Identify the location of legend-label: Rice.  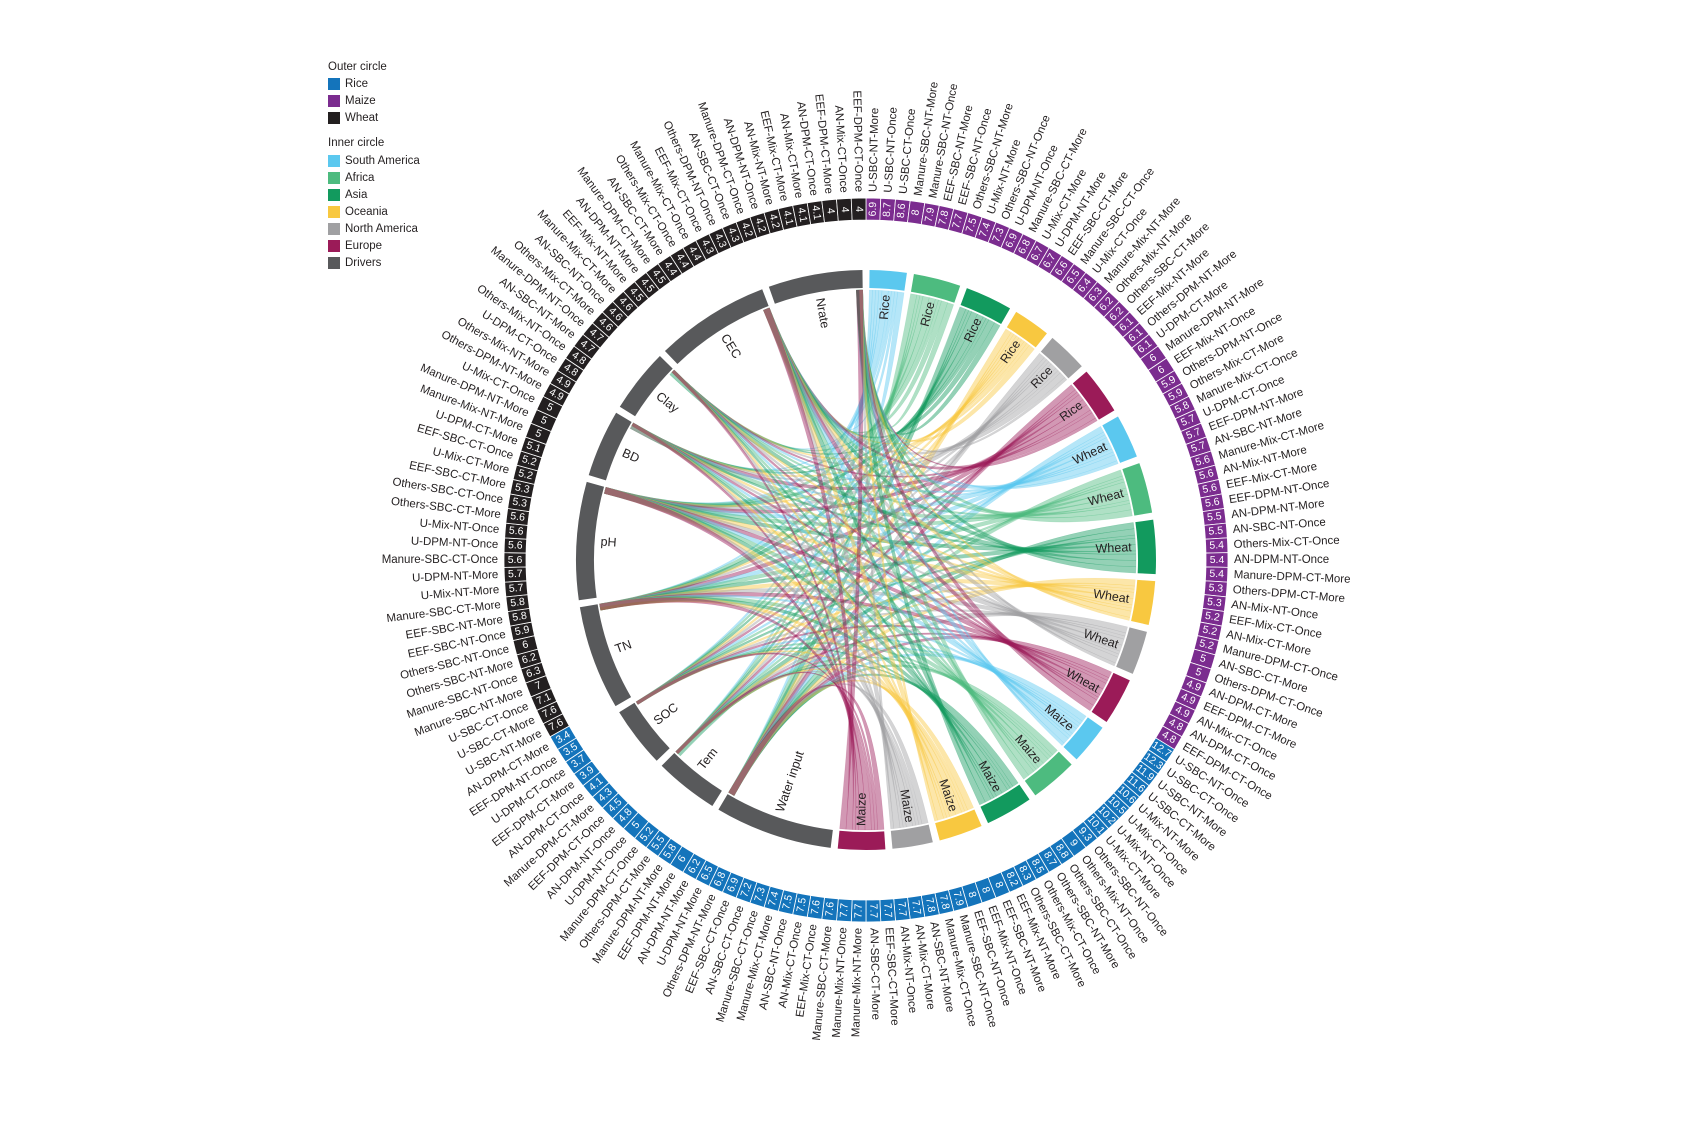
(356, 84).